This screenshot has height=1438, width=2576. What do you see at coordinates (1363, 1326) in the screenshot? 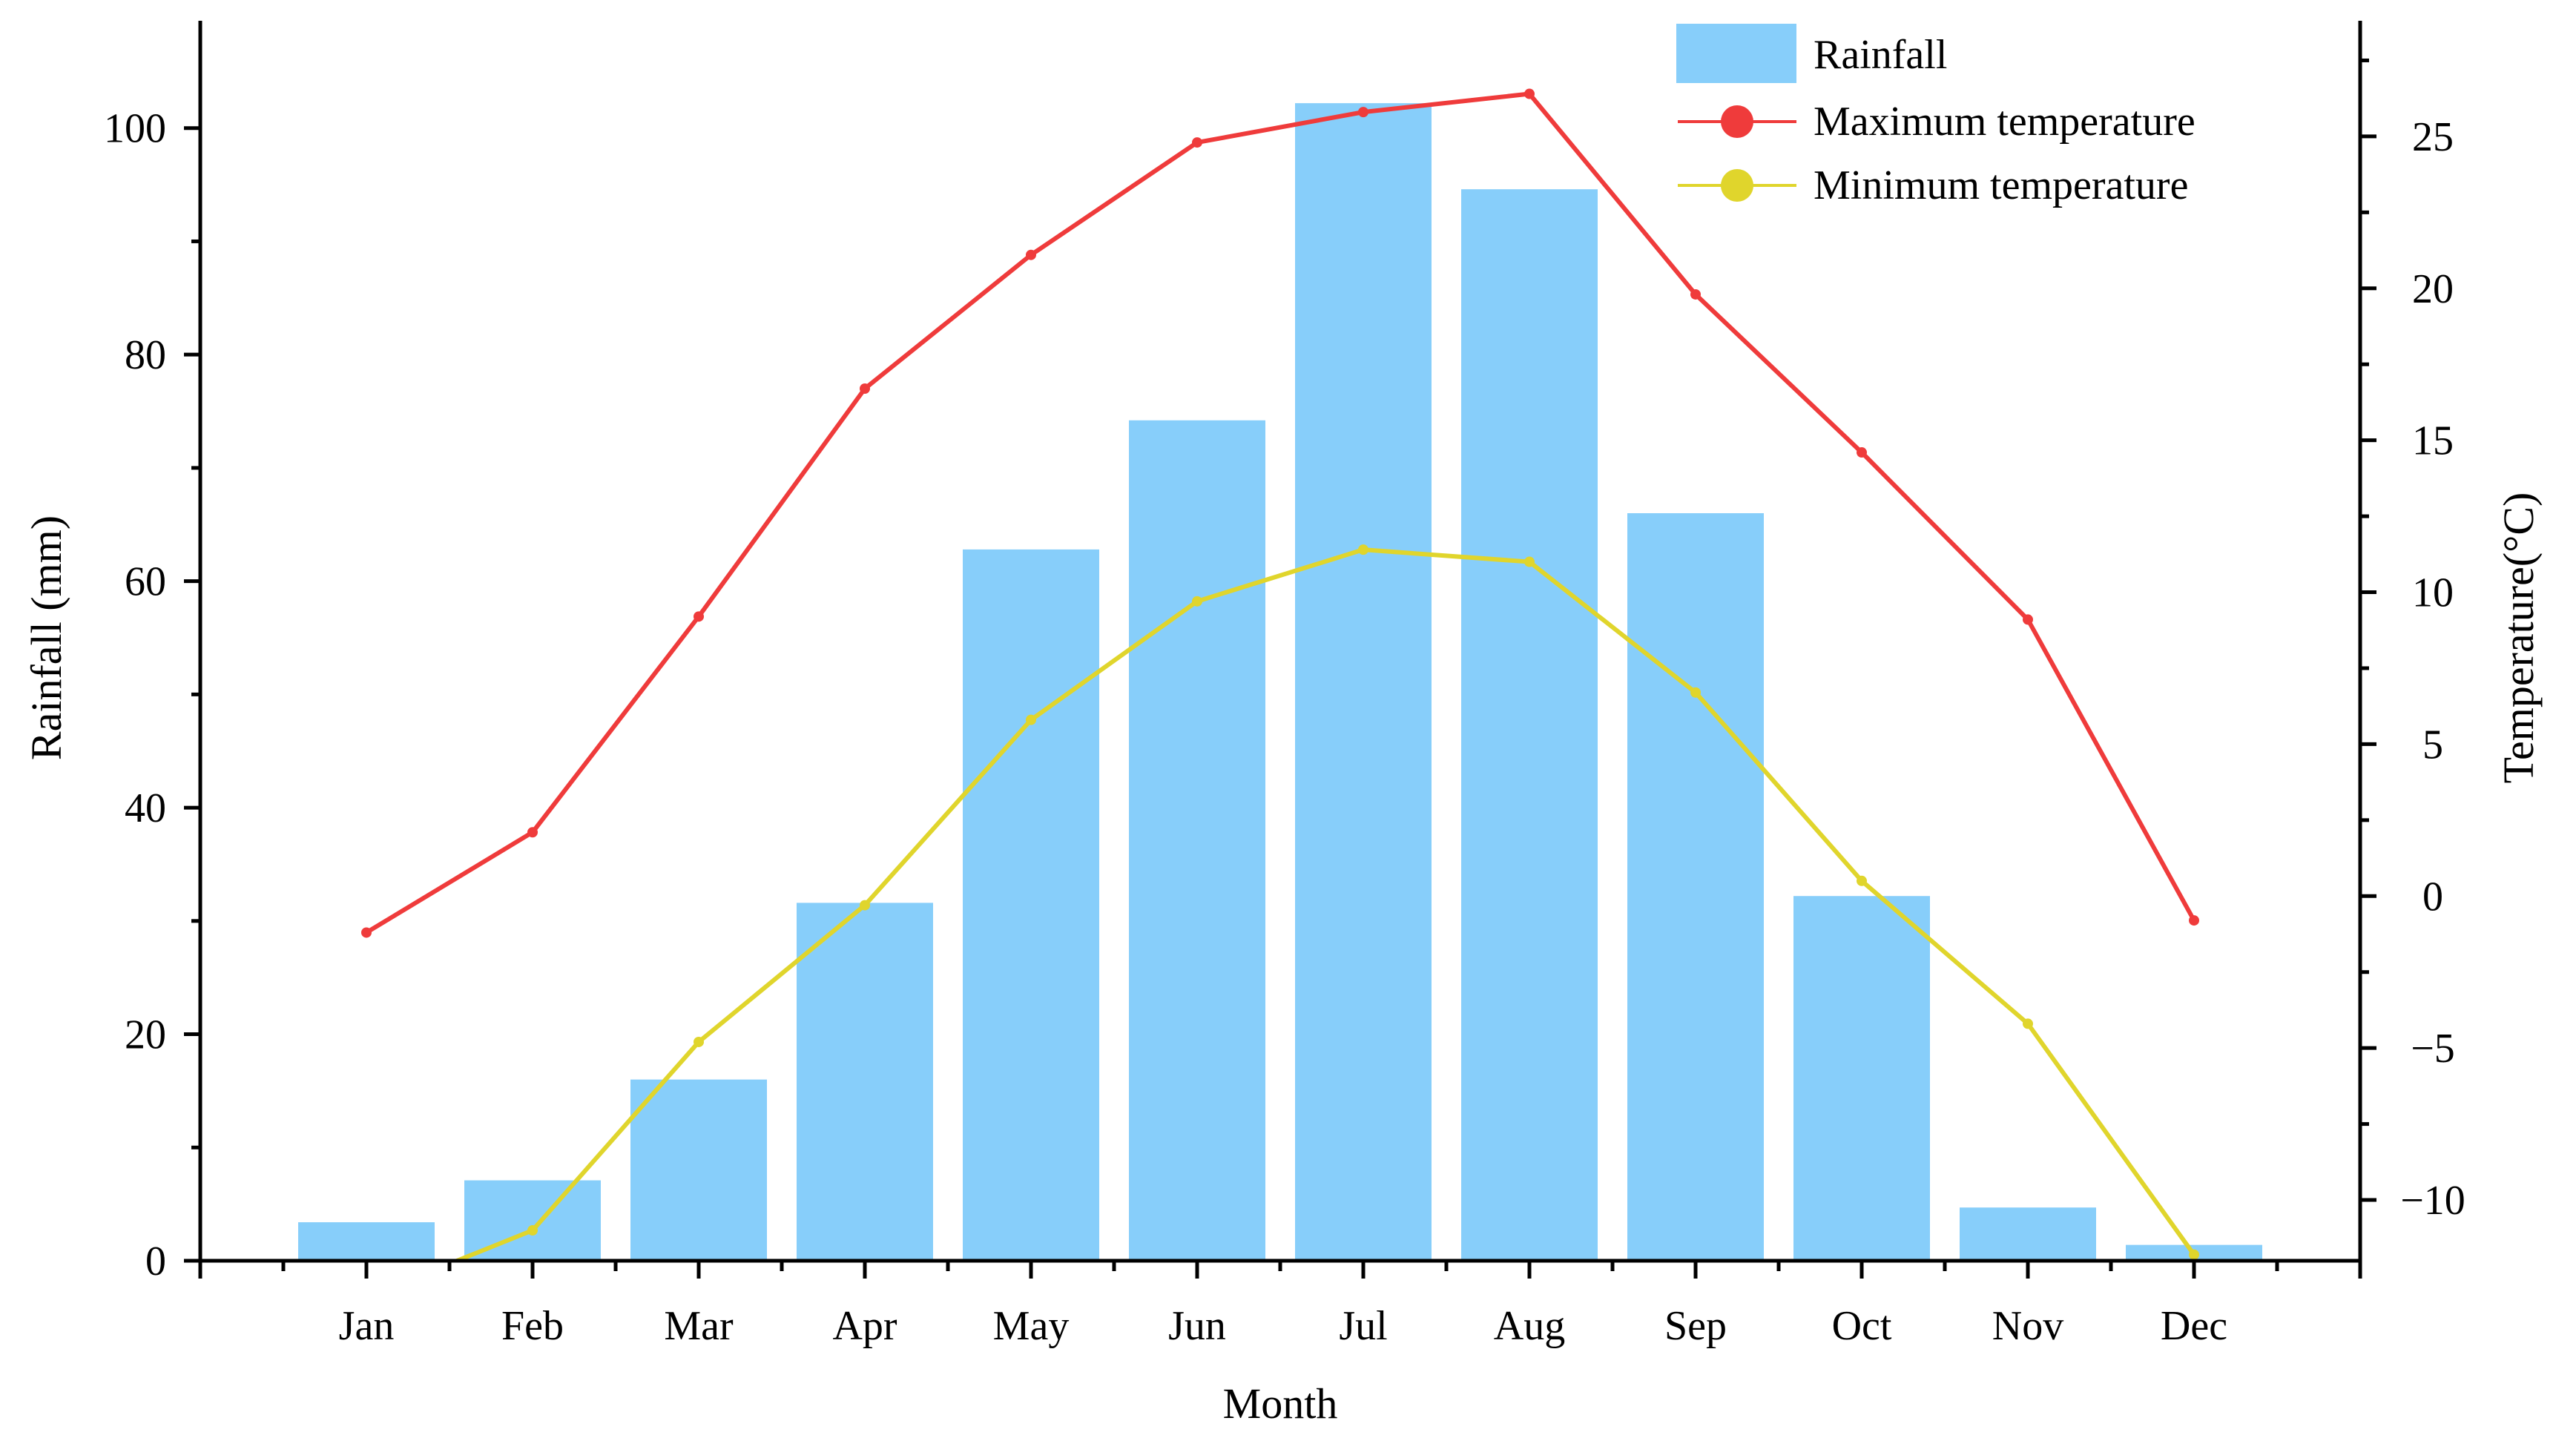
I see `x-tick-label: Jul` at bounding box center [1363, 1326].